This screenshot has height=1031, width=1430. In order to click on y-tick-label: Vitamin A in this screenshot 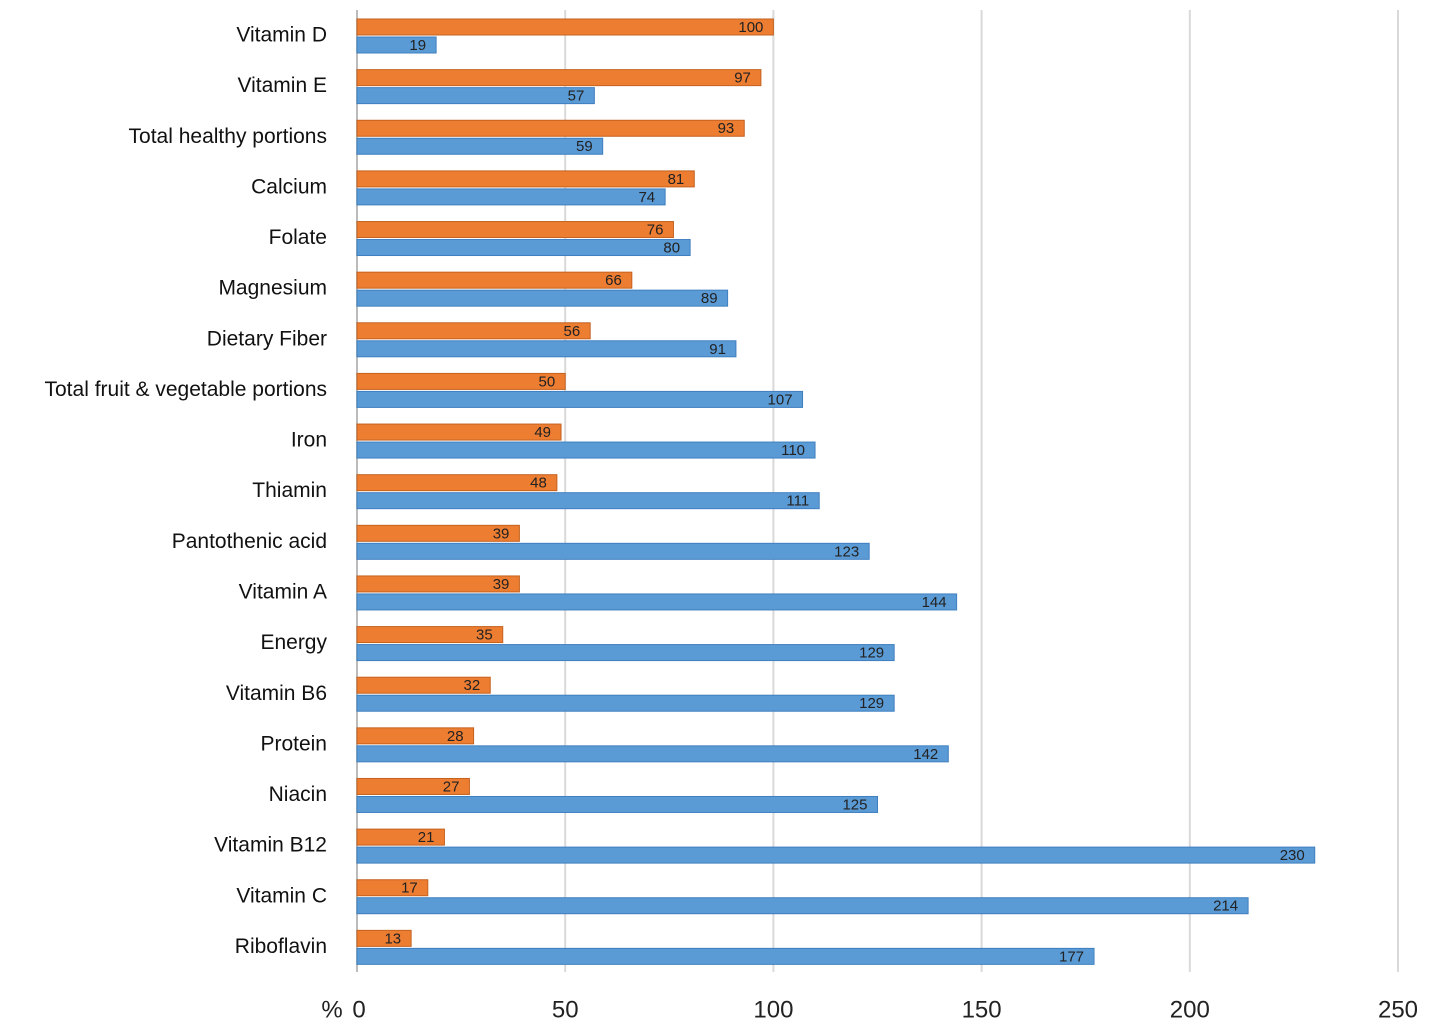, I will do `click(283, 591)`.